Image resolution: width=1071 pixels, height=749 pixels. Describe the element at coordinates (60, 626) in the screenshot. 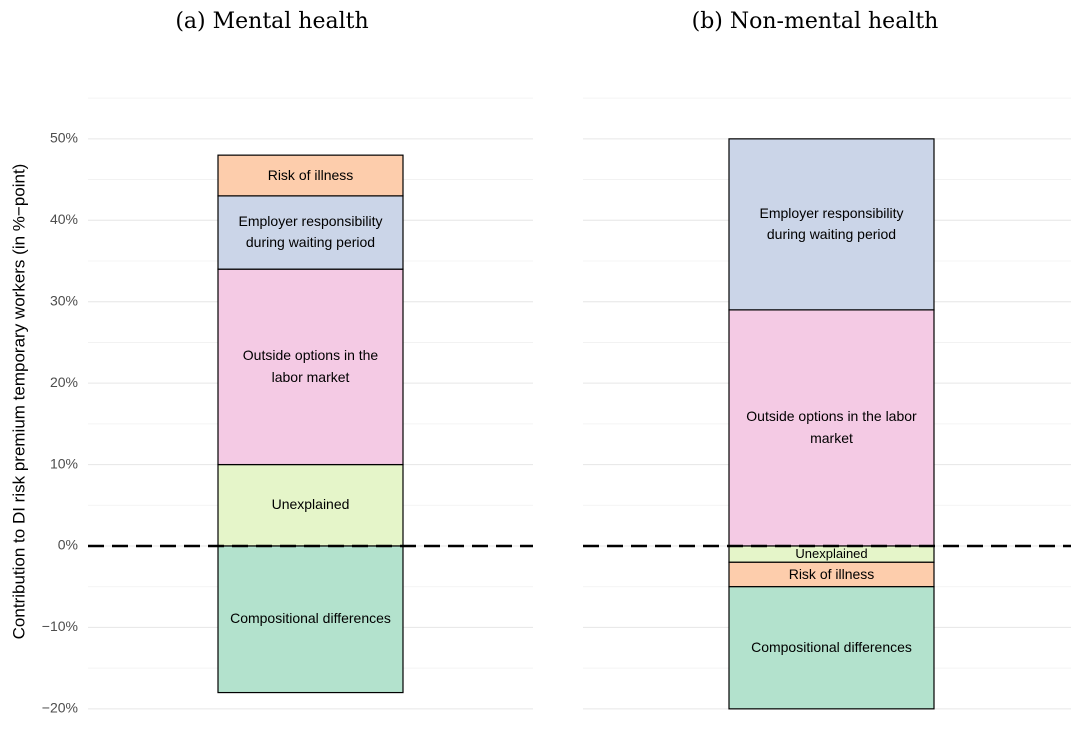

I see `y-tick-label: −10%` at that location.